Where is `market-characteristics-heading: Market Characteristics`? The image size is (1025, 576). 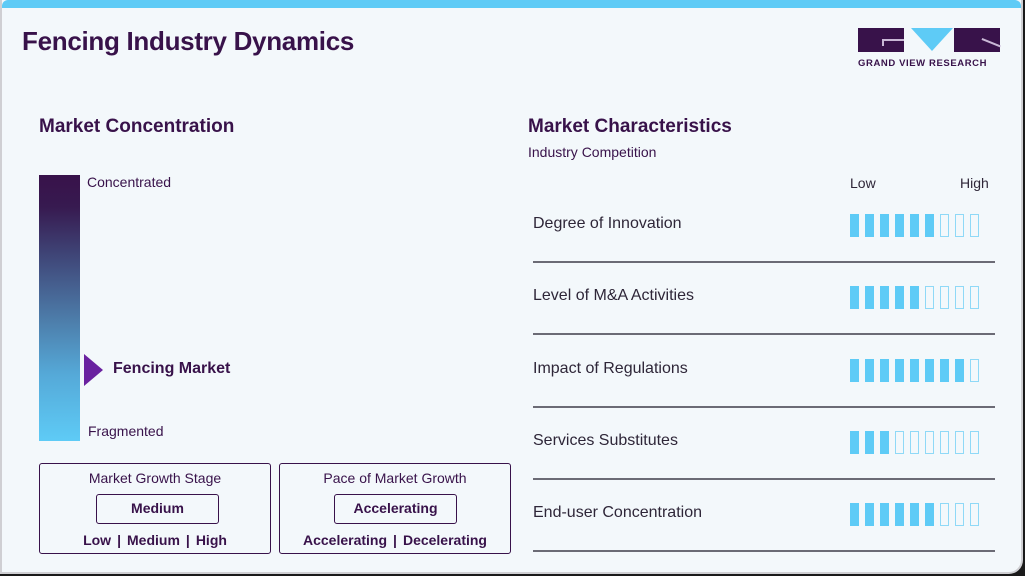
market-characteristics-heading: Market Characteristics is located at coordinates (630, 126).